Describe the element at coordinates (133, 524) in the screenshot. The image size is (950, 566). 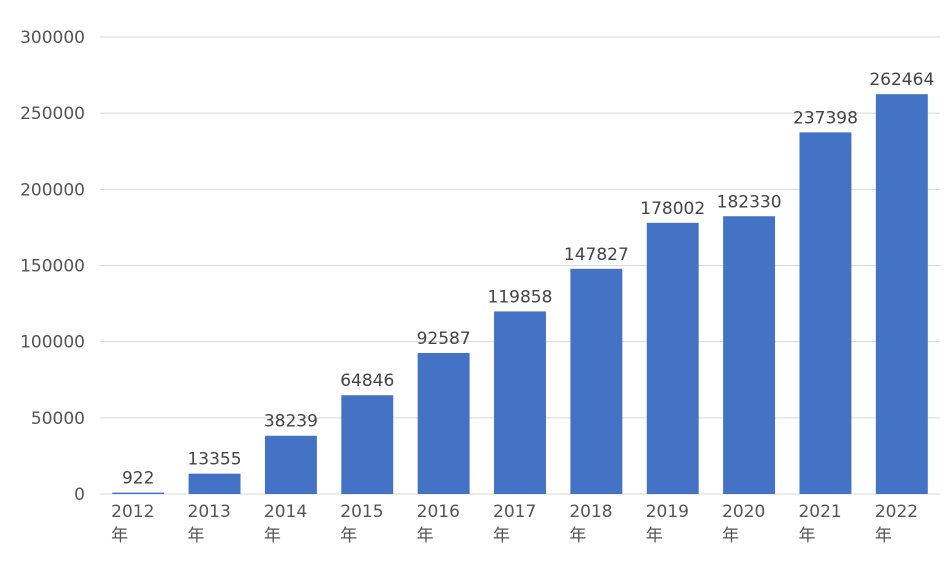
I see `x-tick-label: 2012年` at that location.